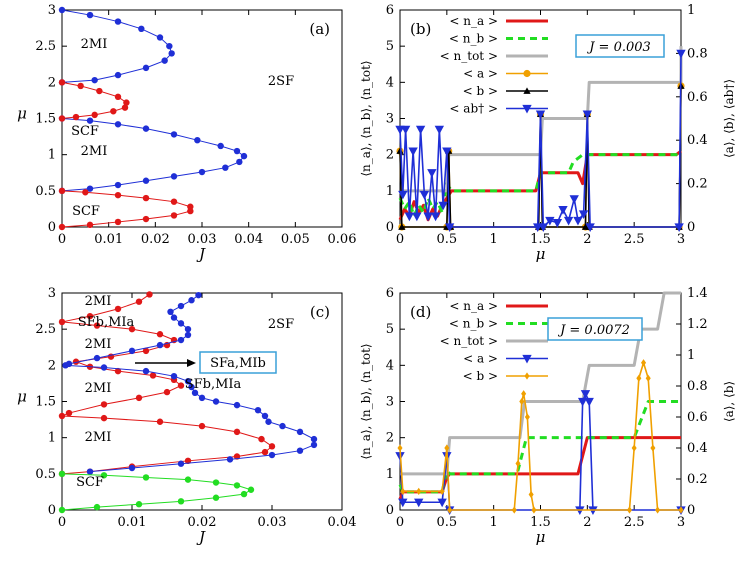 This screenshot has width=747, height=561. I want to click on y-tick-label: 0, so click(52, 227).